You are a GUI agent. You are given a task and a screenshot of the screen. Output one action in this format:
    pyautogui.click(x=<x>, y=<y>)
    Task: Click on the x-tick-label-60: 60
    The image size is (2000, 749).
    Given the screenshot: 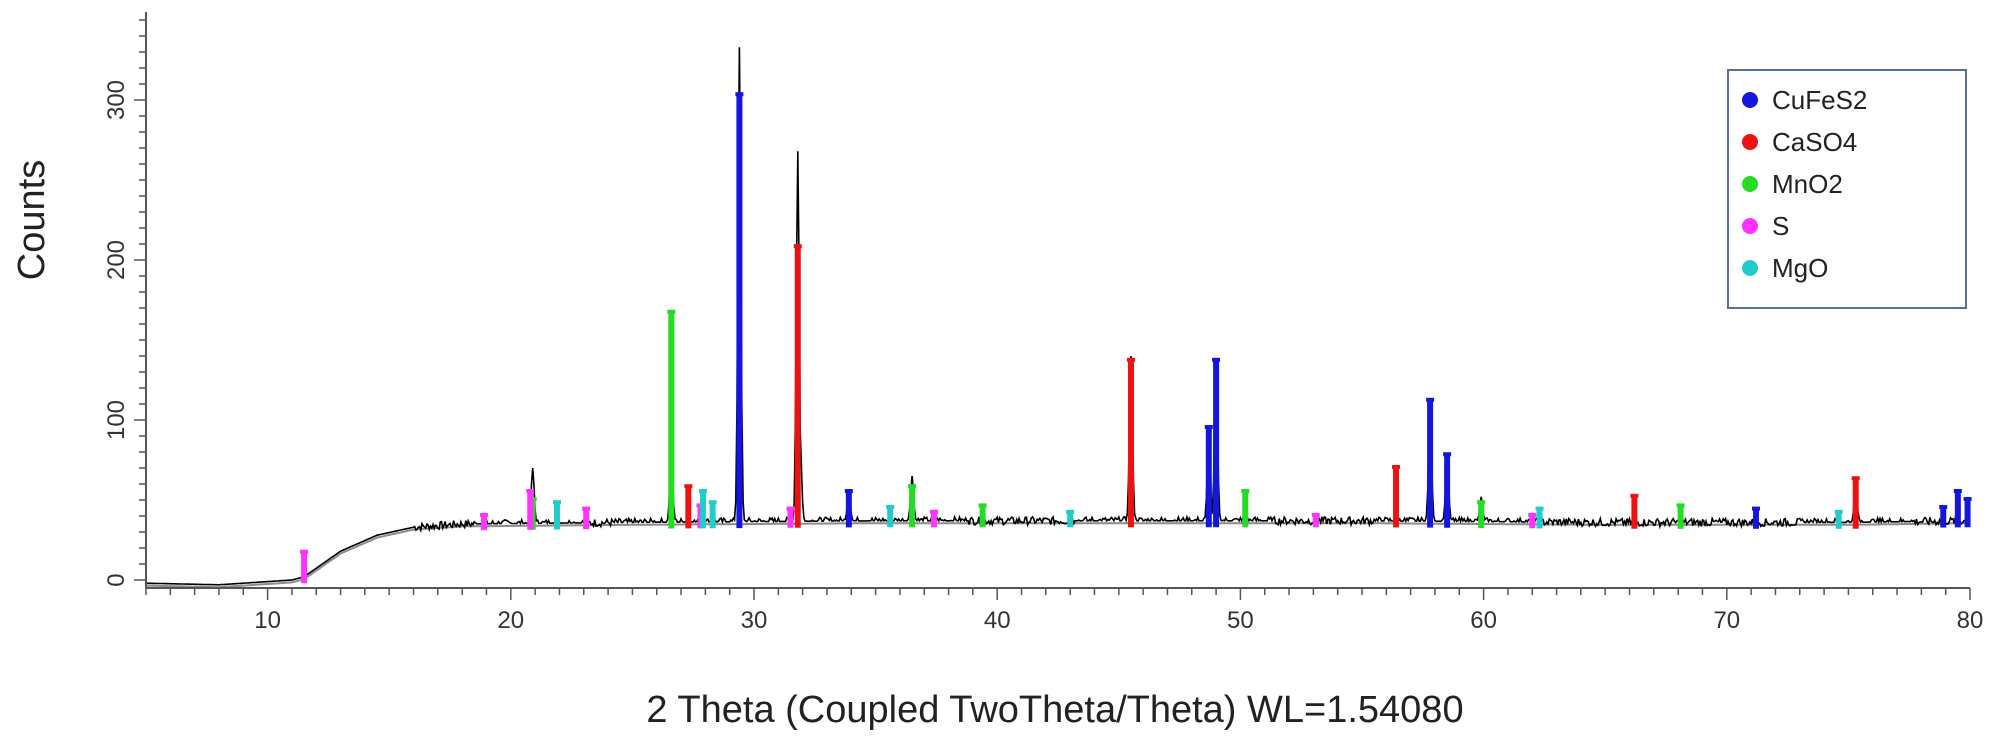 What is the action you would take?
    pyautogui.click(x=1483, y=620)
    